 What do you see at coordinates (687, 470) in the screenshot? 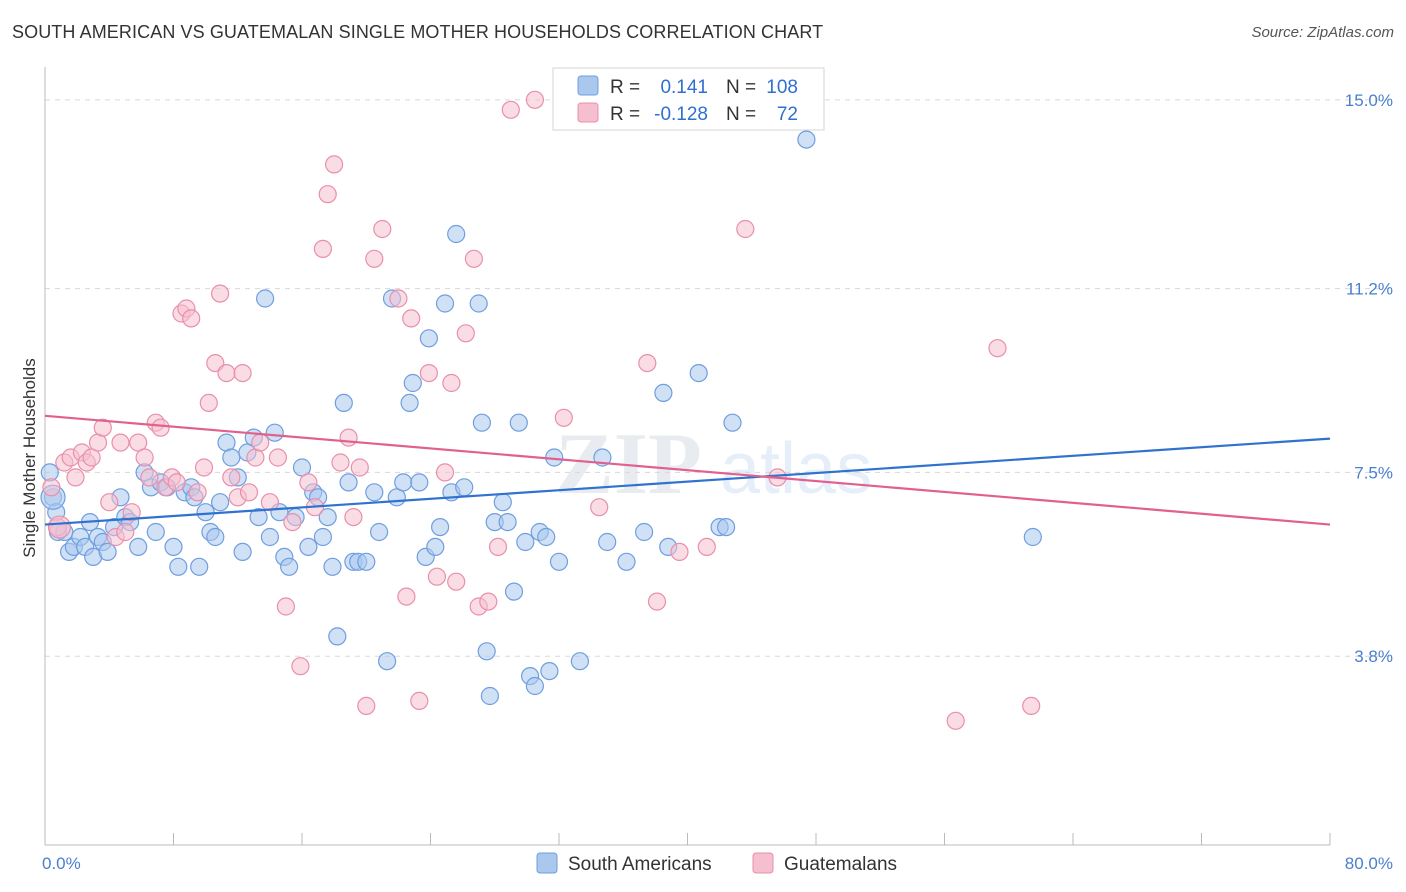
I see `trend-lines` at bounding box center [687, 470].